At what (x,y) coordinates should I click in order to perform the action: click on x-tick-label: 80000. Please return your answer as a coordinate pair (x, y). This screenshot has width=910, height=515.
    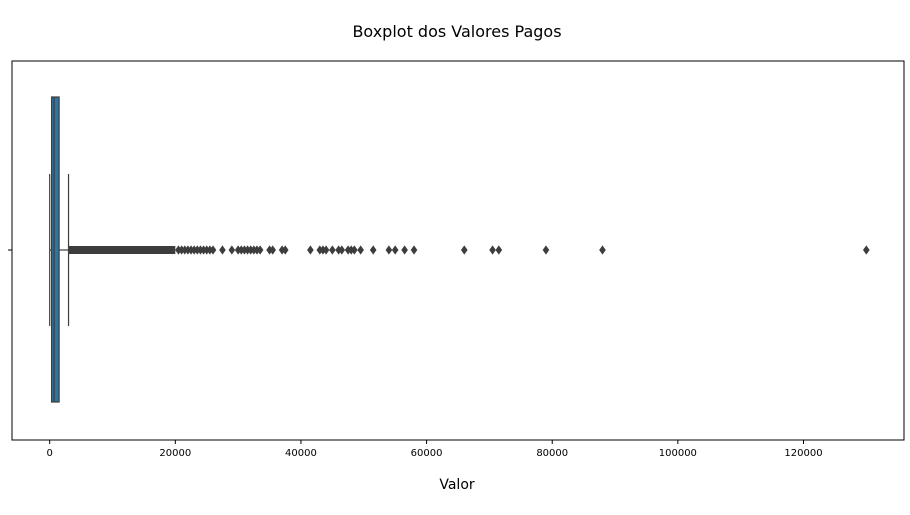
    Looking at the image, I should click on (552, 453).